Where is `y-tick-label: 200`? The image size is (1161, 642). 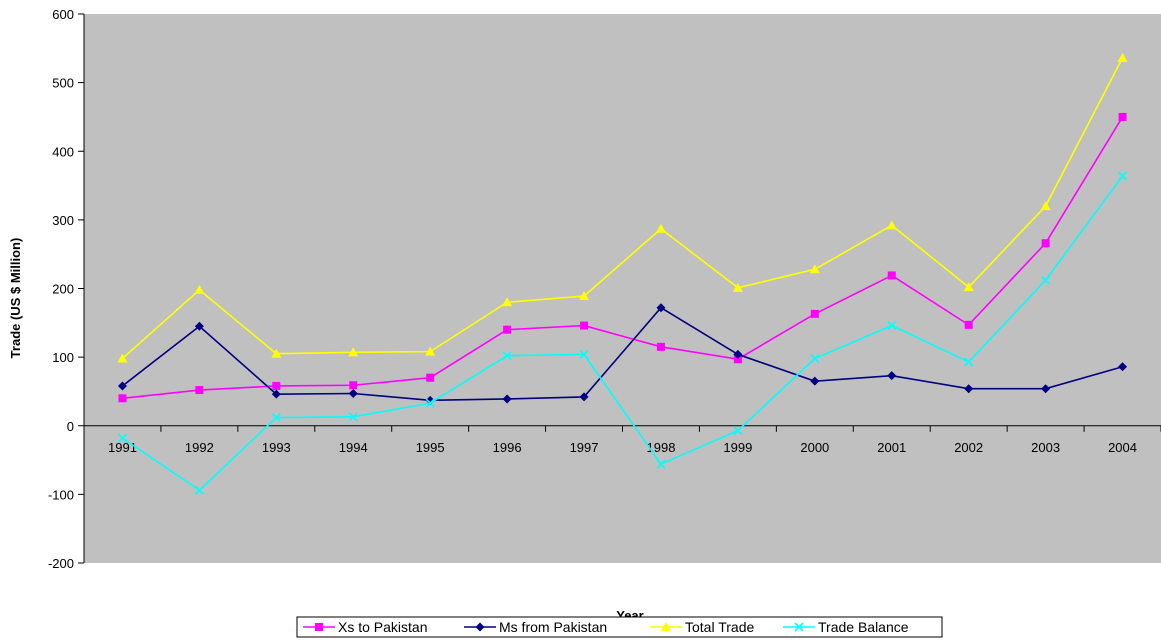 y-tick-label: 200 is located at coordinates (63, 289).